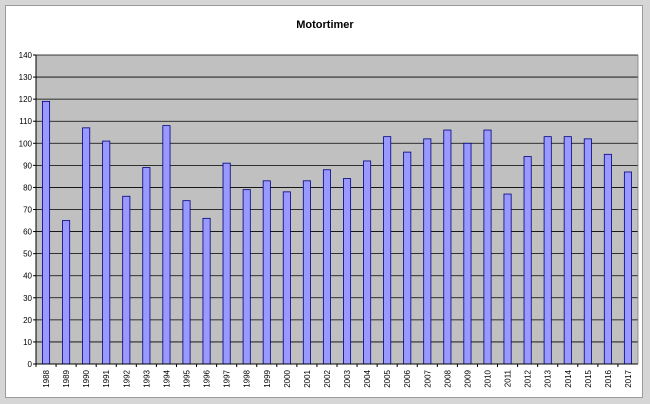 This screenshot has height=404, width=650. I want to click on y-tick-label: 20, so click(27, 320).